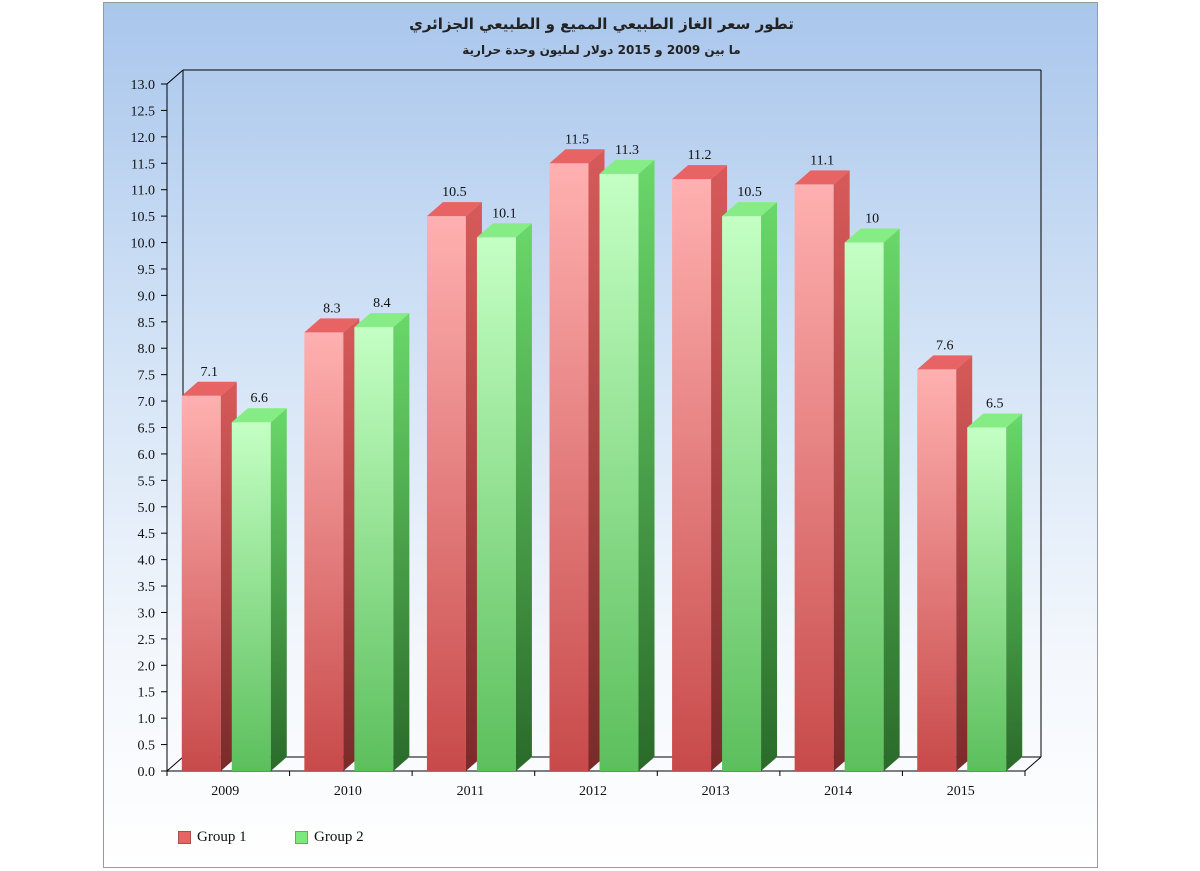 Image resolution: width=1200 pixels, height=871 pixels. I want to click on x-tick-label: 2011, so click(470, 791).